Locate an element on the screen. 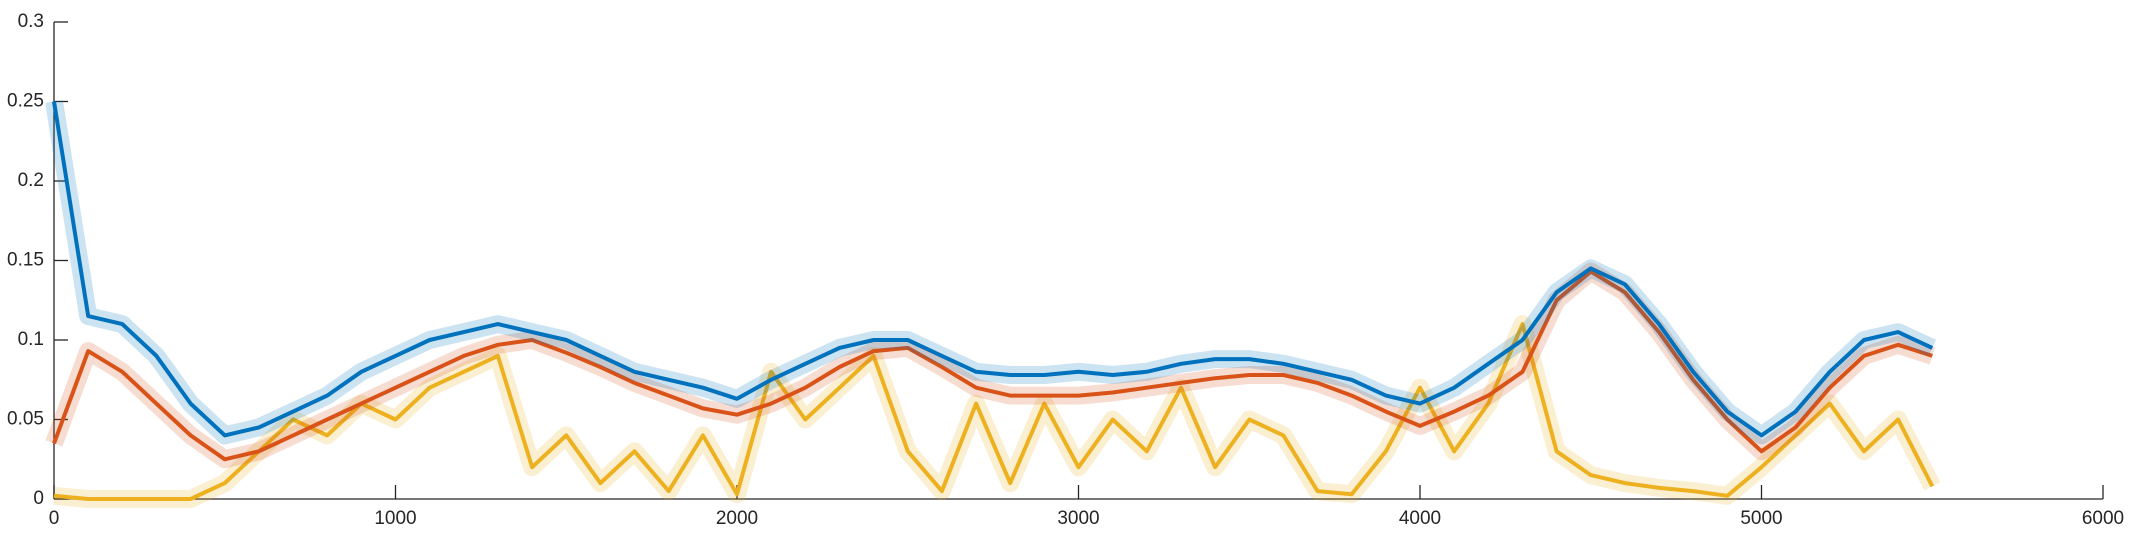  y-tick-label: 0.25 is located at coordinates (25, 101).